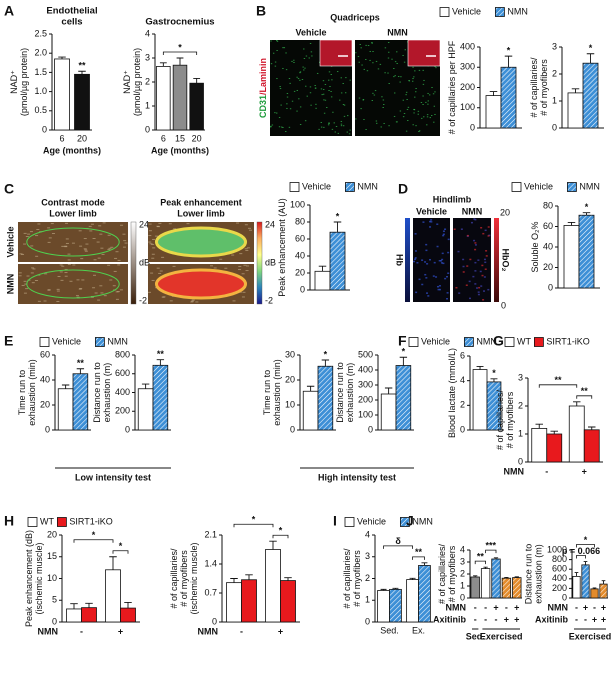 The height and width of the screenshot is (682, 613). I want to click on y-tick-label: 100, so click(365, 414).